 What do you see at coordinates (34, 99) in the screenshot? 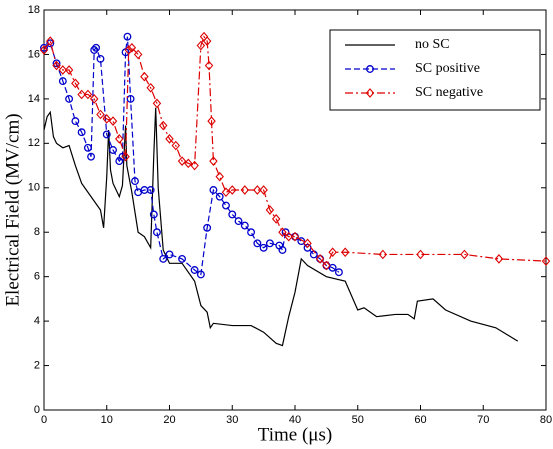
I see `y-tick-label: 14` at bounding box center [34, 99].